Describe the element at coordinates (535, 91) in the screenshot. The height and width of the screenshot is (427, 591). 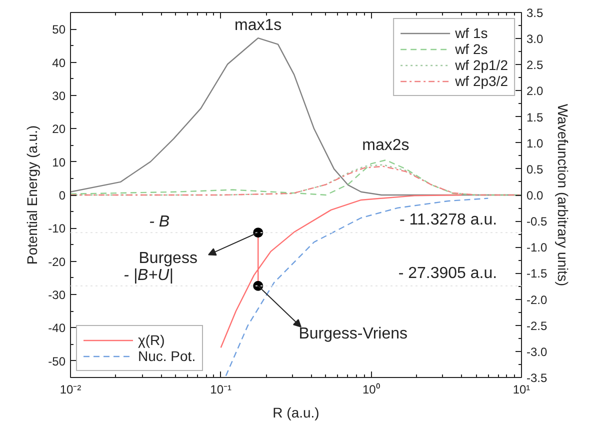
I see `y2-tick-label: 2.0` at that location.